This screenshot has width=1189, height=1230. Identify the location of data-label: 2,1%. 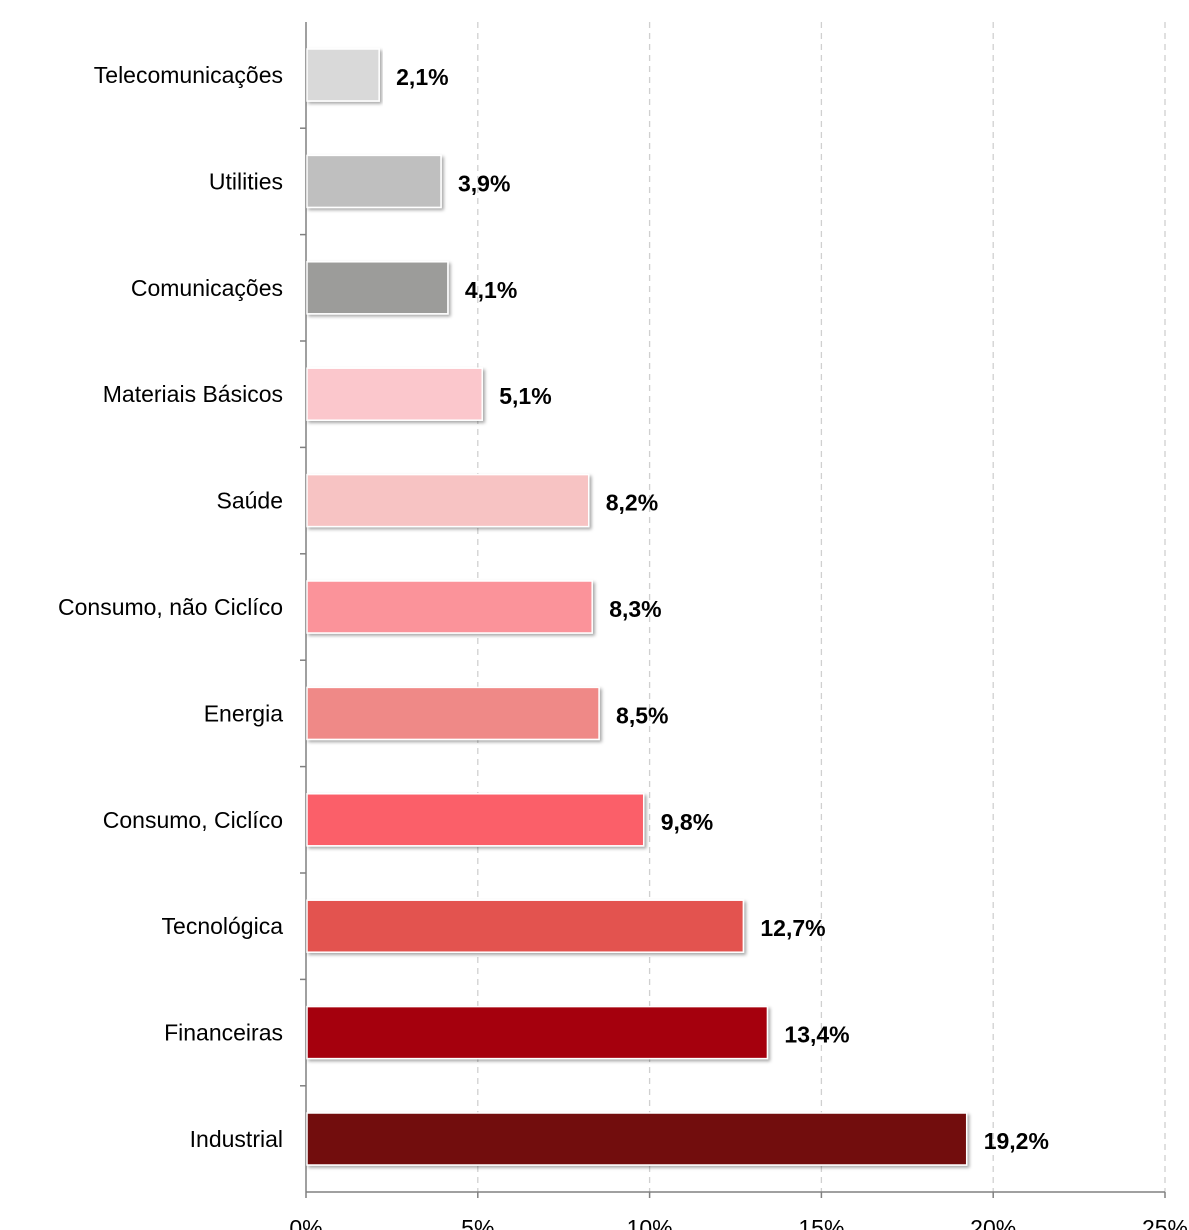
(422, 77).